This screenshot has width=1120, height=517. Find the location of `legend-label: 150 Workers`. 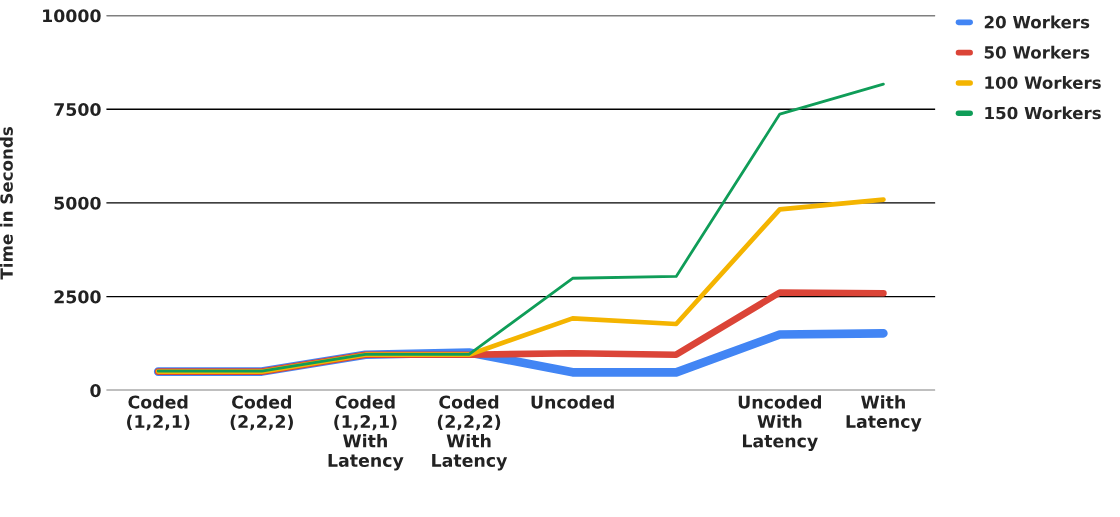

legend-label: 150 Workers is located at coordinates (1043, 113).